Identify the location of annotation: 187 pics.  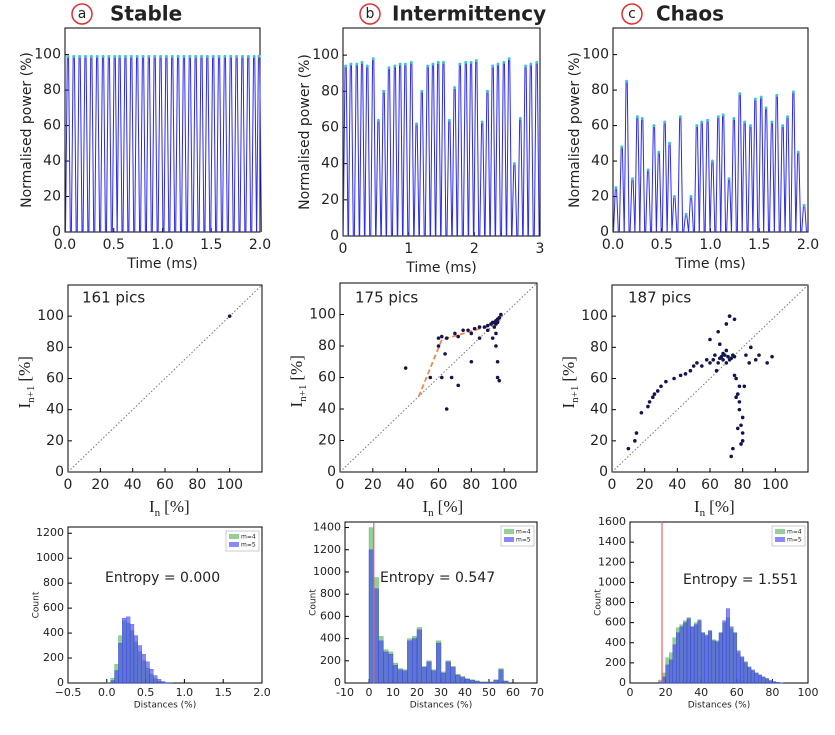
(659, 298).